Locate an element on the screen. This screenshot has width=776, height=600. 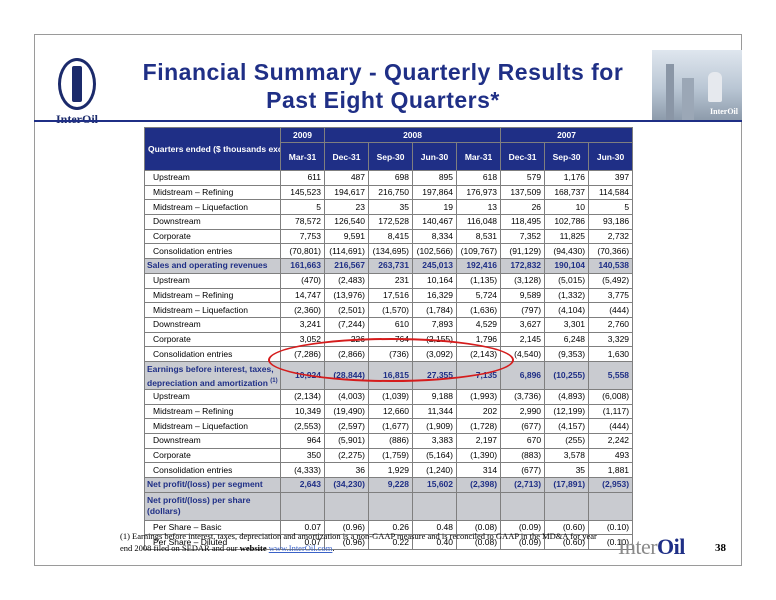
table-cell: 3,383 is located at coordinates (434, 441).